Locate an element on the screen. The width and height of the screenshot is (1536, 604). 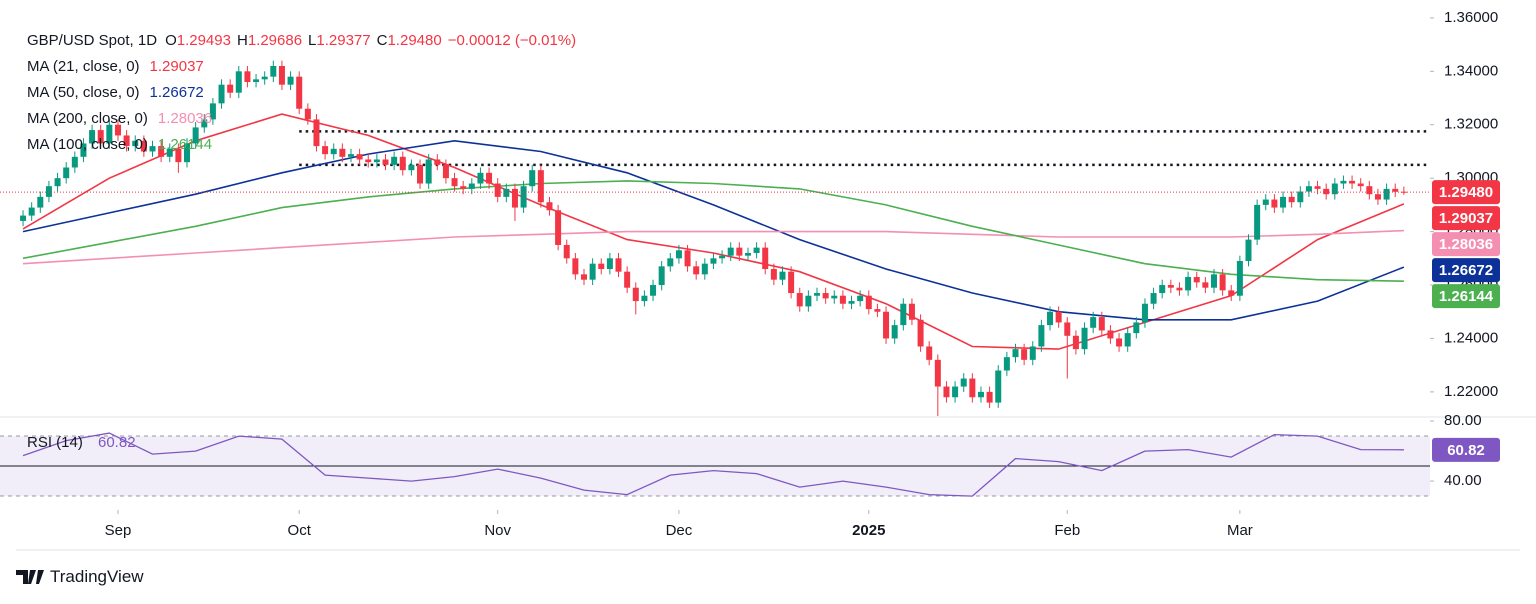
y-tick-label: 1.24000 is located at coordinates (1471, 337).